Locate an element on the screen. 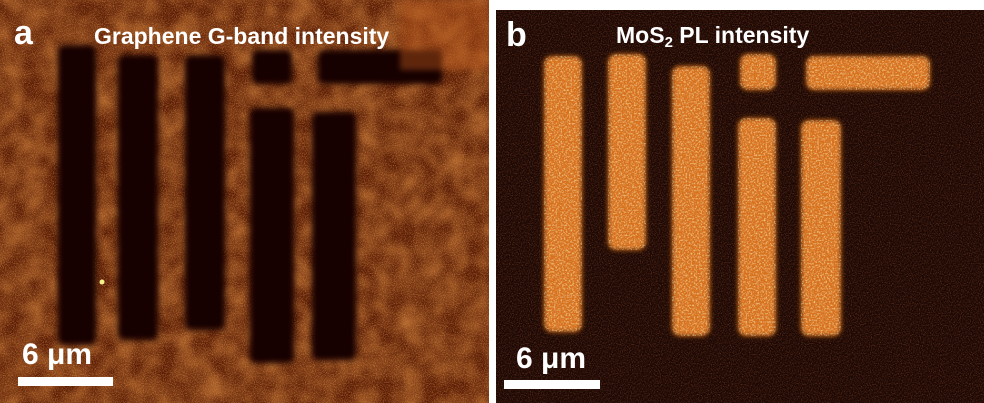 Image resolution: width=984 pixels, height=403 pixels. bright-speck is located at coordinates (102, 282).